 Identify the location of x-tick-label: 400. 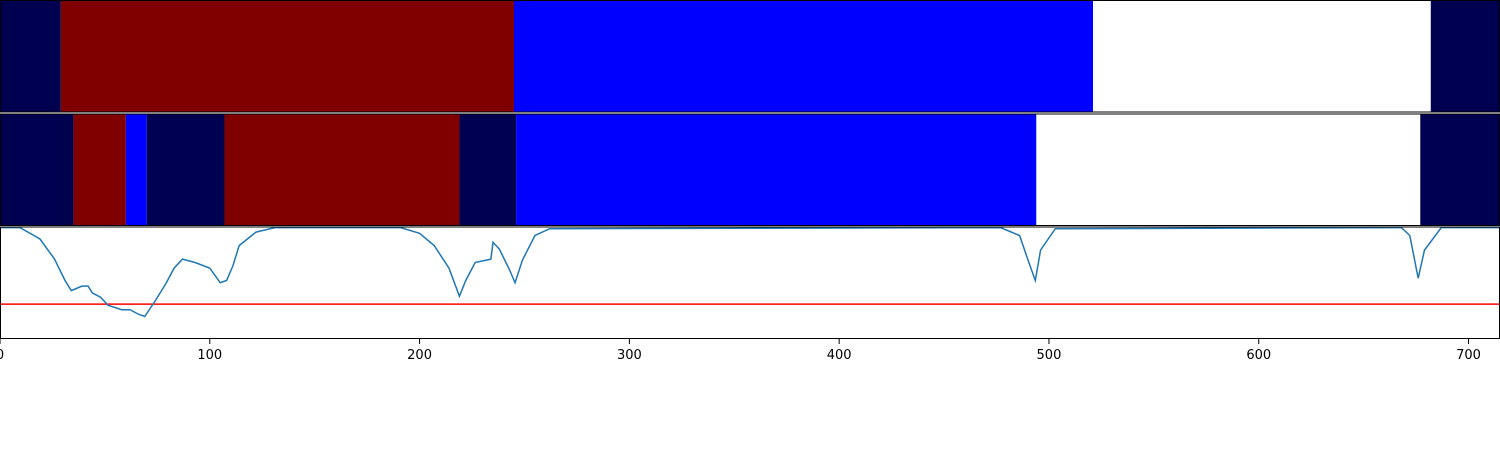
(839, 355).